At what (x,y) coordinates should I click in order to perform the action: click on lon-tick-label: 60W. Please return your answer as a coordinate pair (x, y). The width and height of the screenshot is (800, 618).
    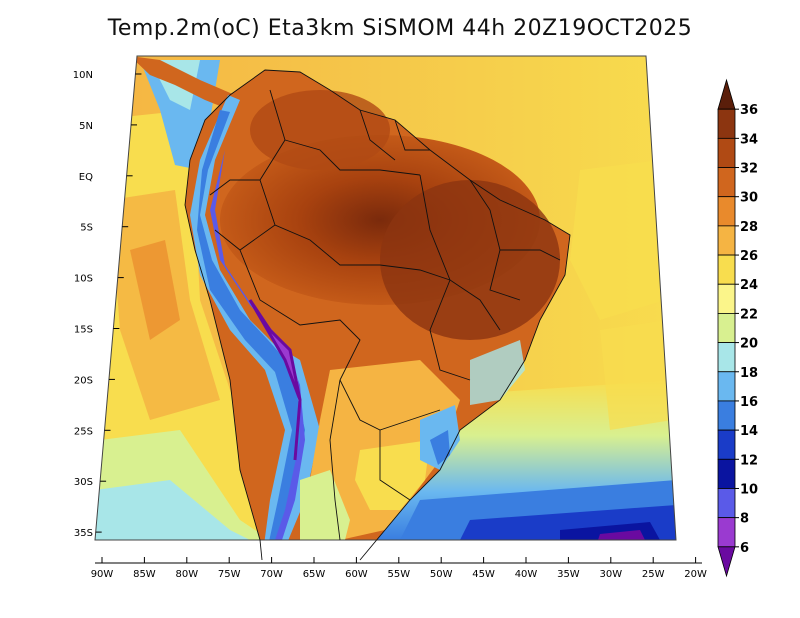
    Looking at the image, I should click on (356, 574).